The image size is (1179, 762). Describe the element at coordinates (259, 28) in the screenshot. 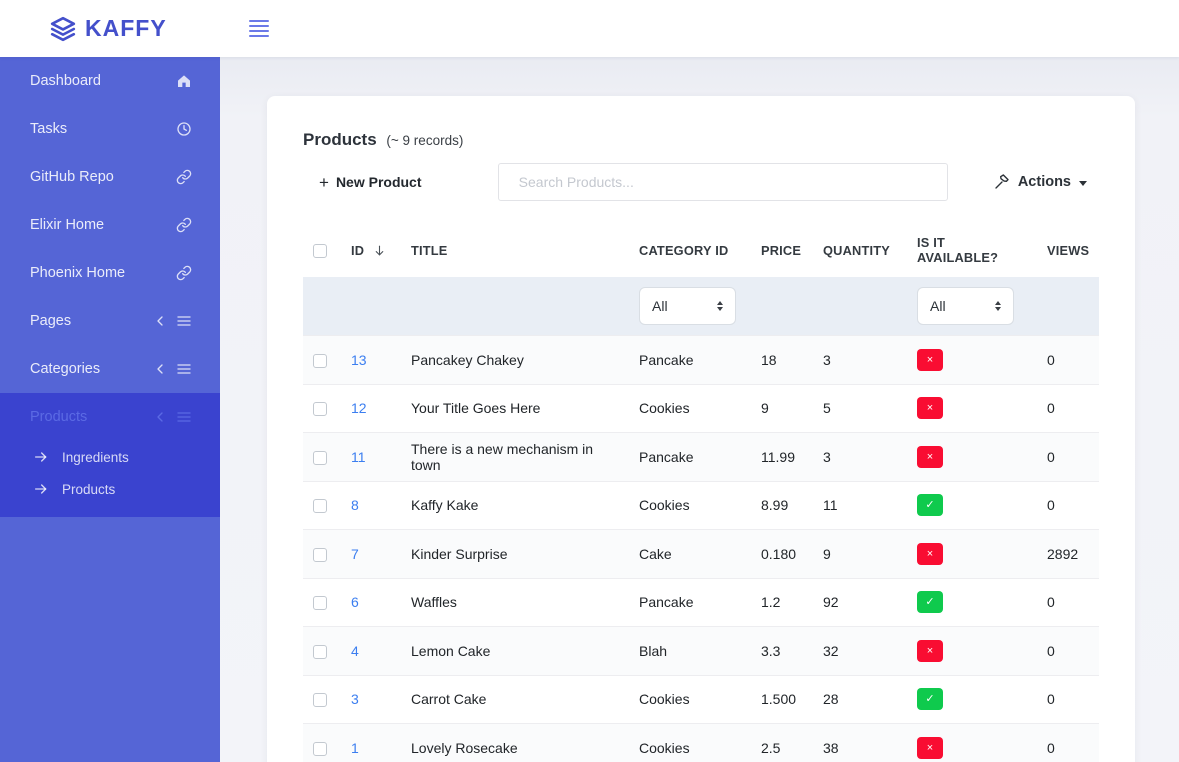

I see `sidebar-toggle-icon` at that location.